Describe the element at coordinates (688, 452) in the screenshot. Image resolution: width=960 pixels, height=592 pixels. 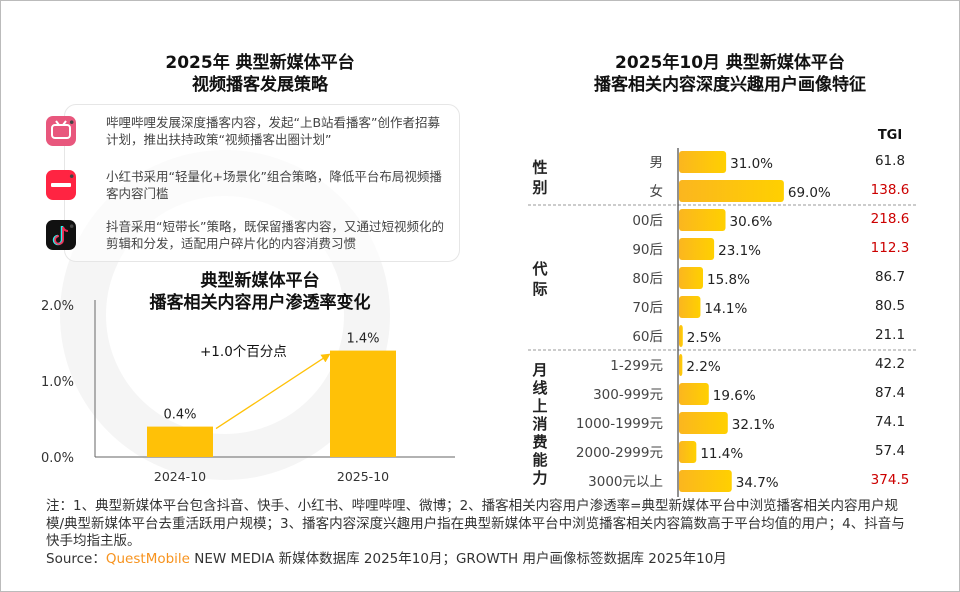
I see `bar-2000-2999元` at that location.